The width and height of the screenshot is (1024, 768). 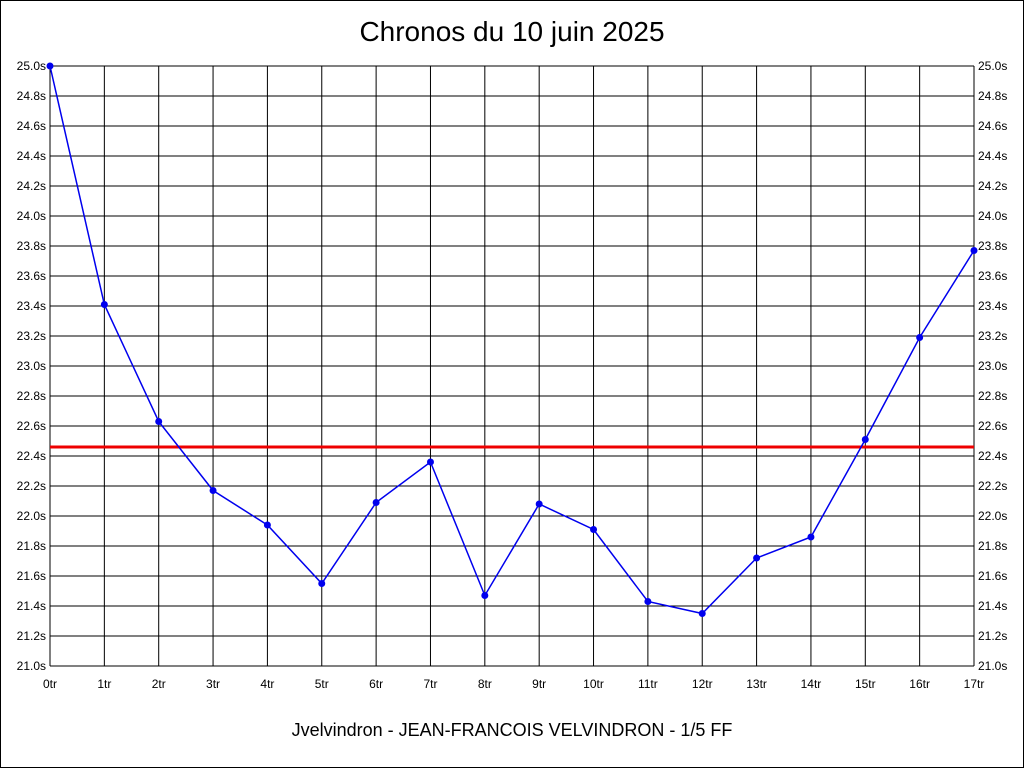 What do you see at coordinates (756, 684) in the screenshot?
I see `x-tick-label: 13tr` at bounding box center [756, 684].